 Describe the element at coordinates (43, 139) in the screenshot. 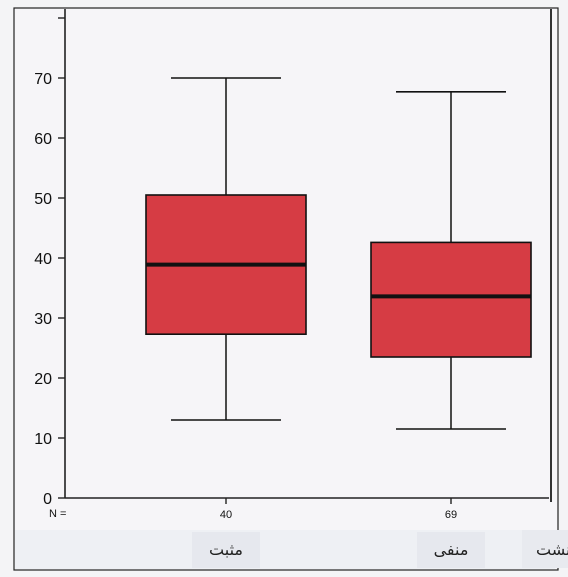

I see `y-tick-label: 60` at that location.